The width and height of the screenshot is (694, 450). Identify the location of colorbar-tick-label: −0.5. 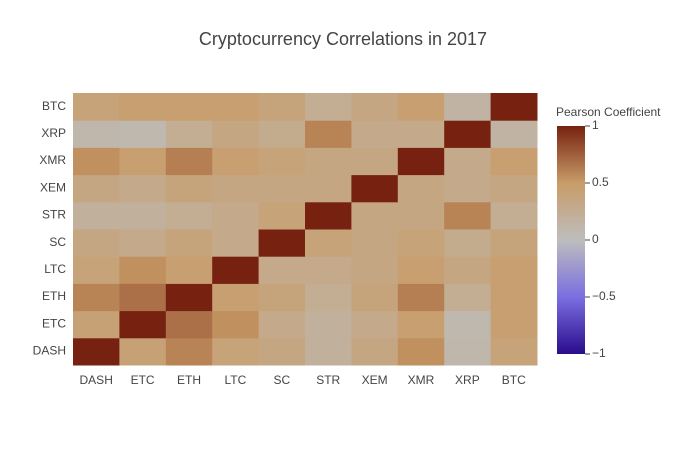
(604, 296).